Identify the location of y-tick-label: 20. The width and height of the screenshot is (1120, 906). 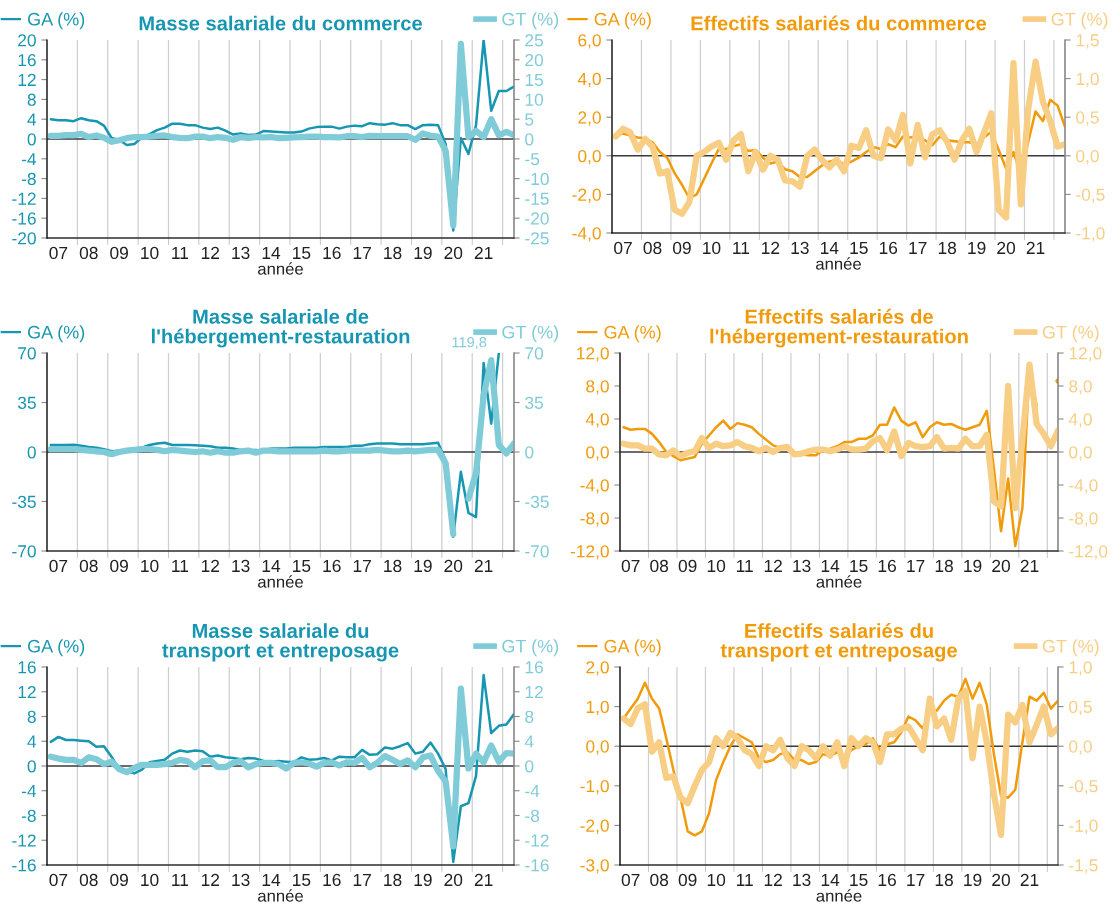
(27, 40).